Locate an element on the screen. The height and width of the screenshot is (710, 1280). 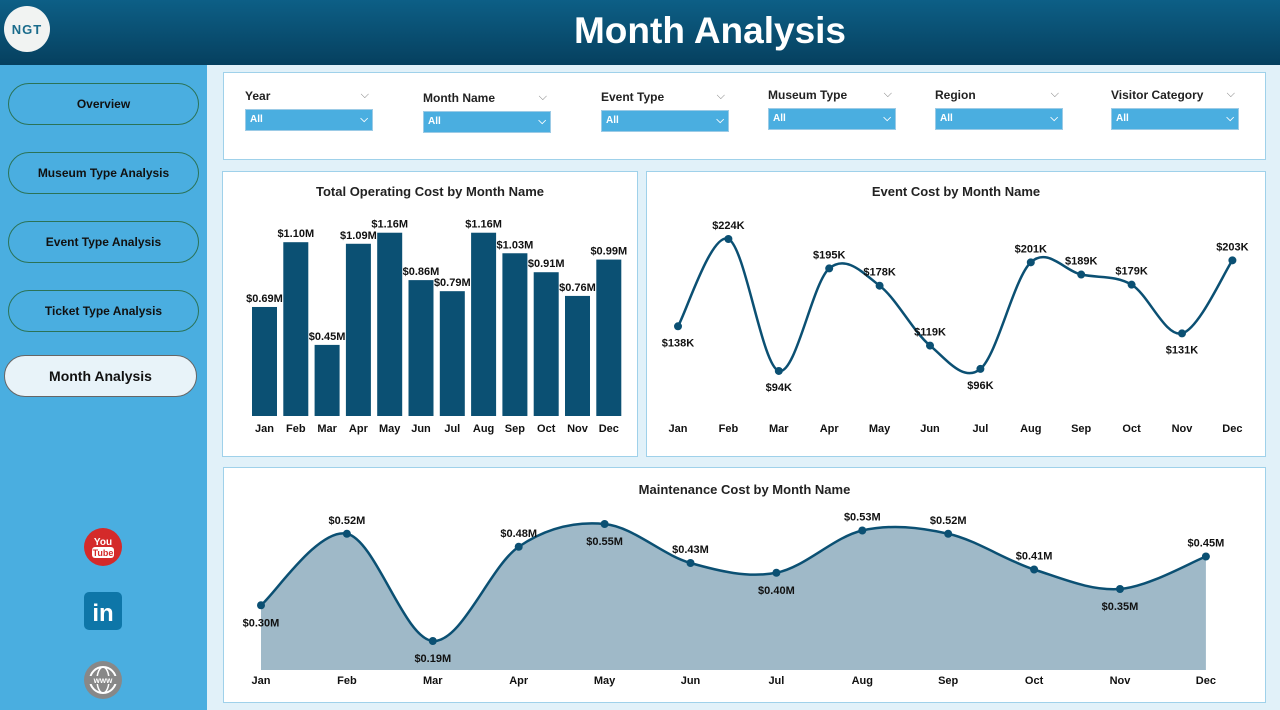
bar-data-label: $1.16M is located at coordinates (389, 225).